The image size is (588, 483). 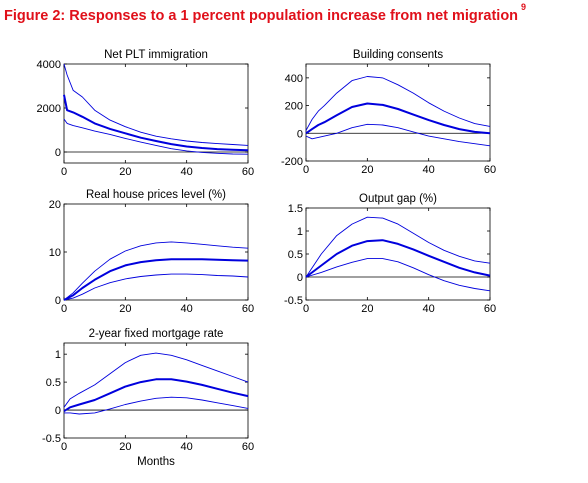 What do you see at coordinates (156, 462) in the screenshot?
I see `x-axis-label: Months` at bounding box center [156, 462].